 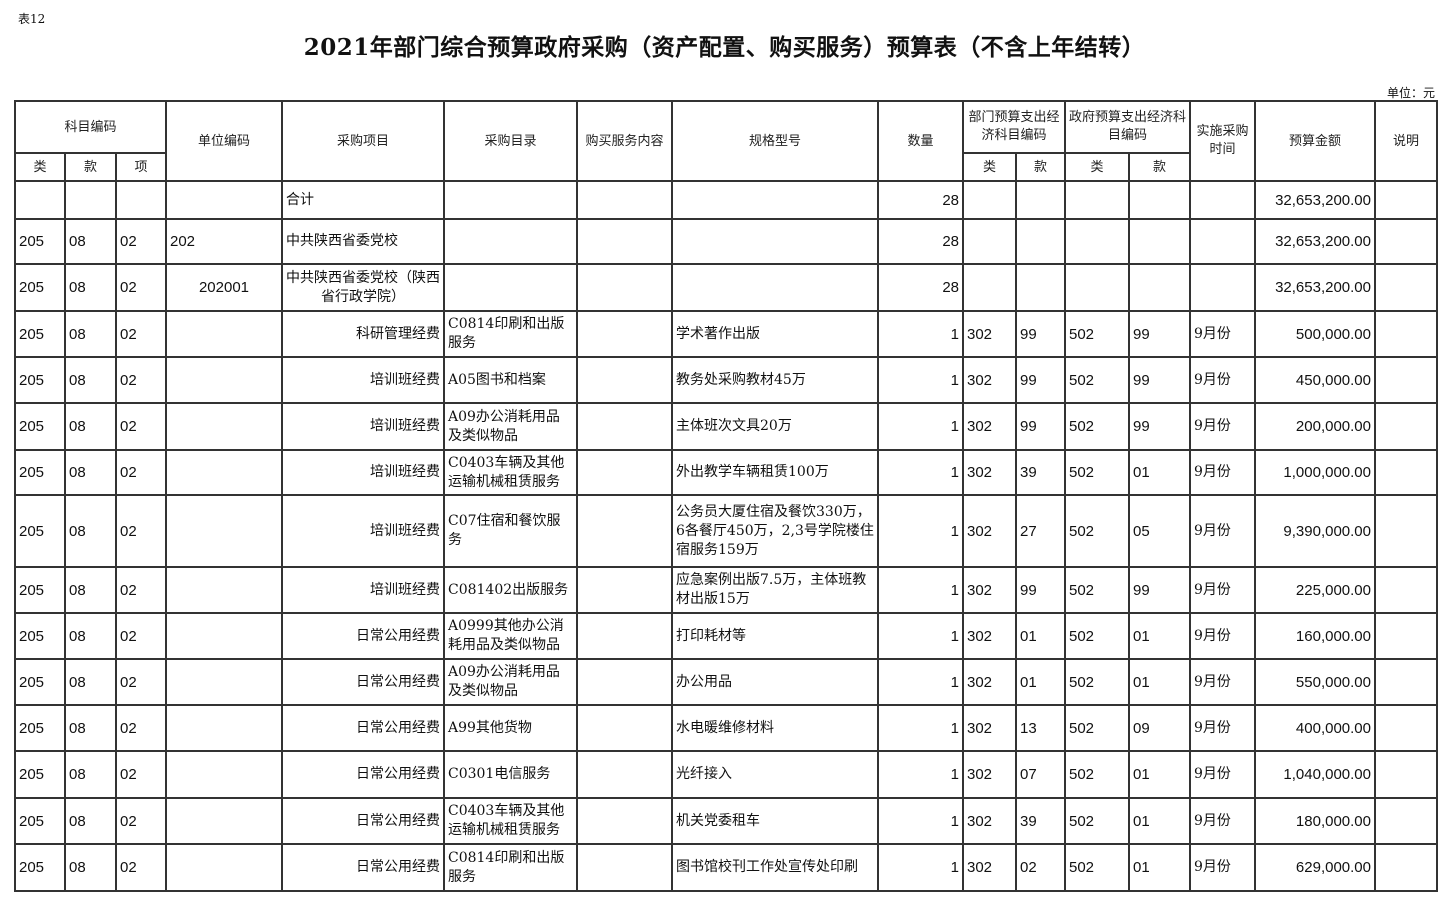 I want to click on cell-lei, so click(x=40, y=200).